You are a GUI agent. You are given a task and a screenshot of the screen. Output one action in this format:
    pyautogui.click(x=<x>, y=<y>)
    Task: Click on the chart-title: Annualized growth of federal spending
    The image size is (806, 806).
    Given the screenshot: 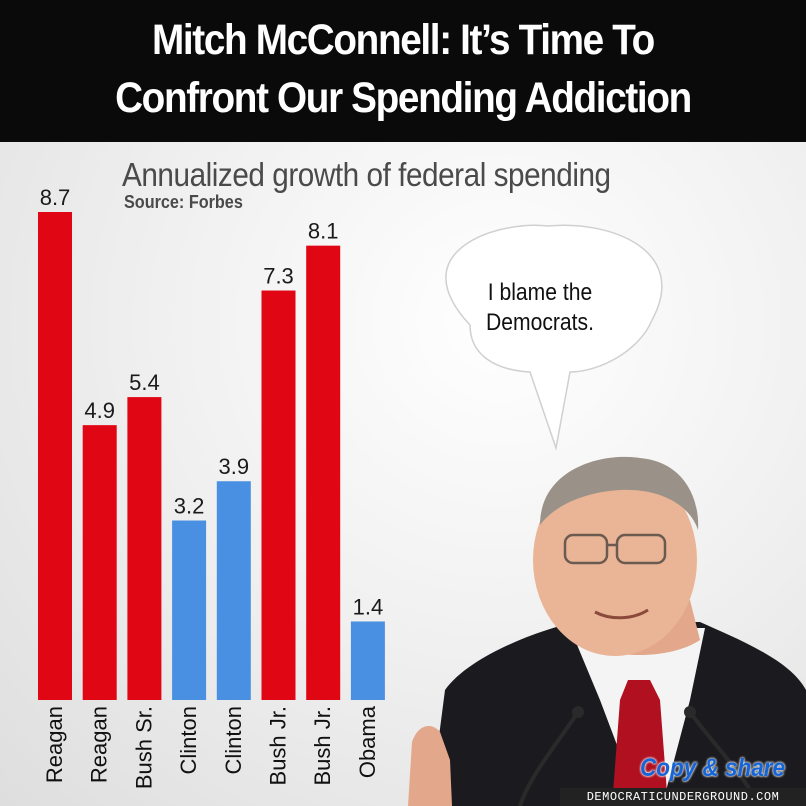 What is the action you would take?
    pyautogui.click(x=366, y=174)
    